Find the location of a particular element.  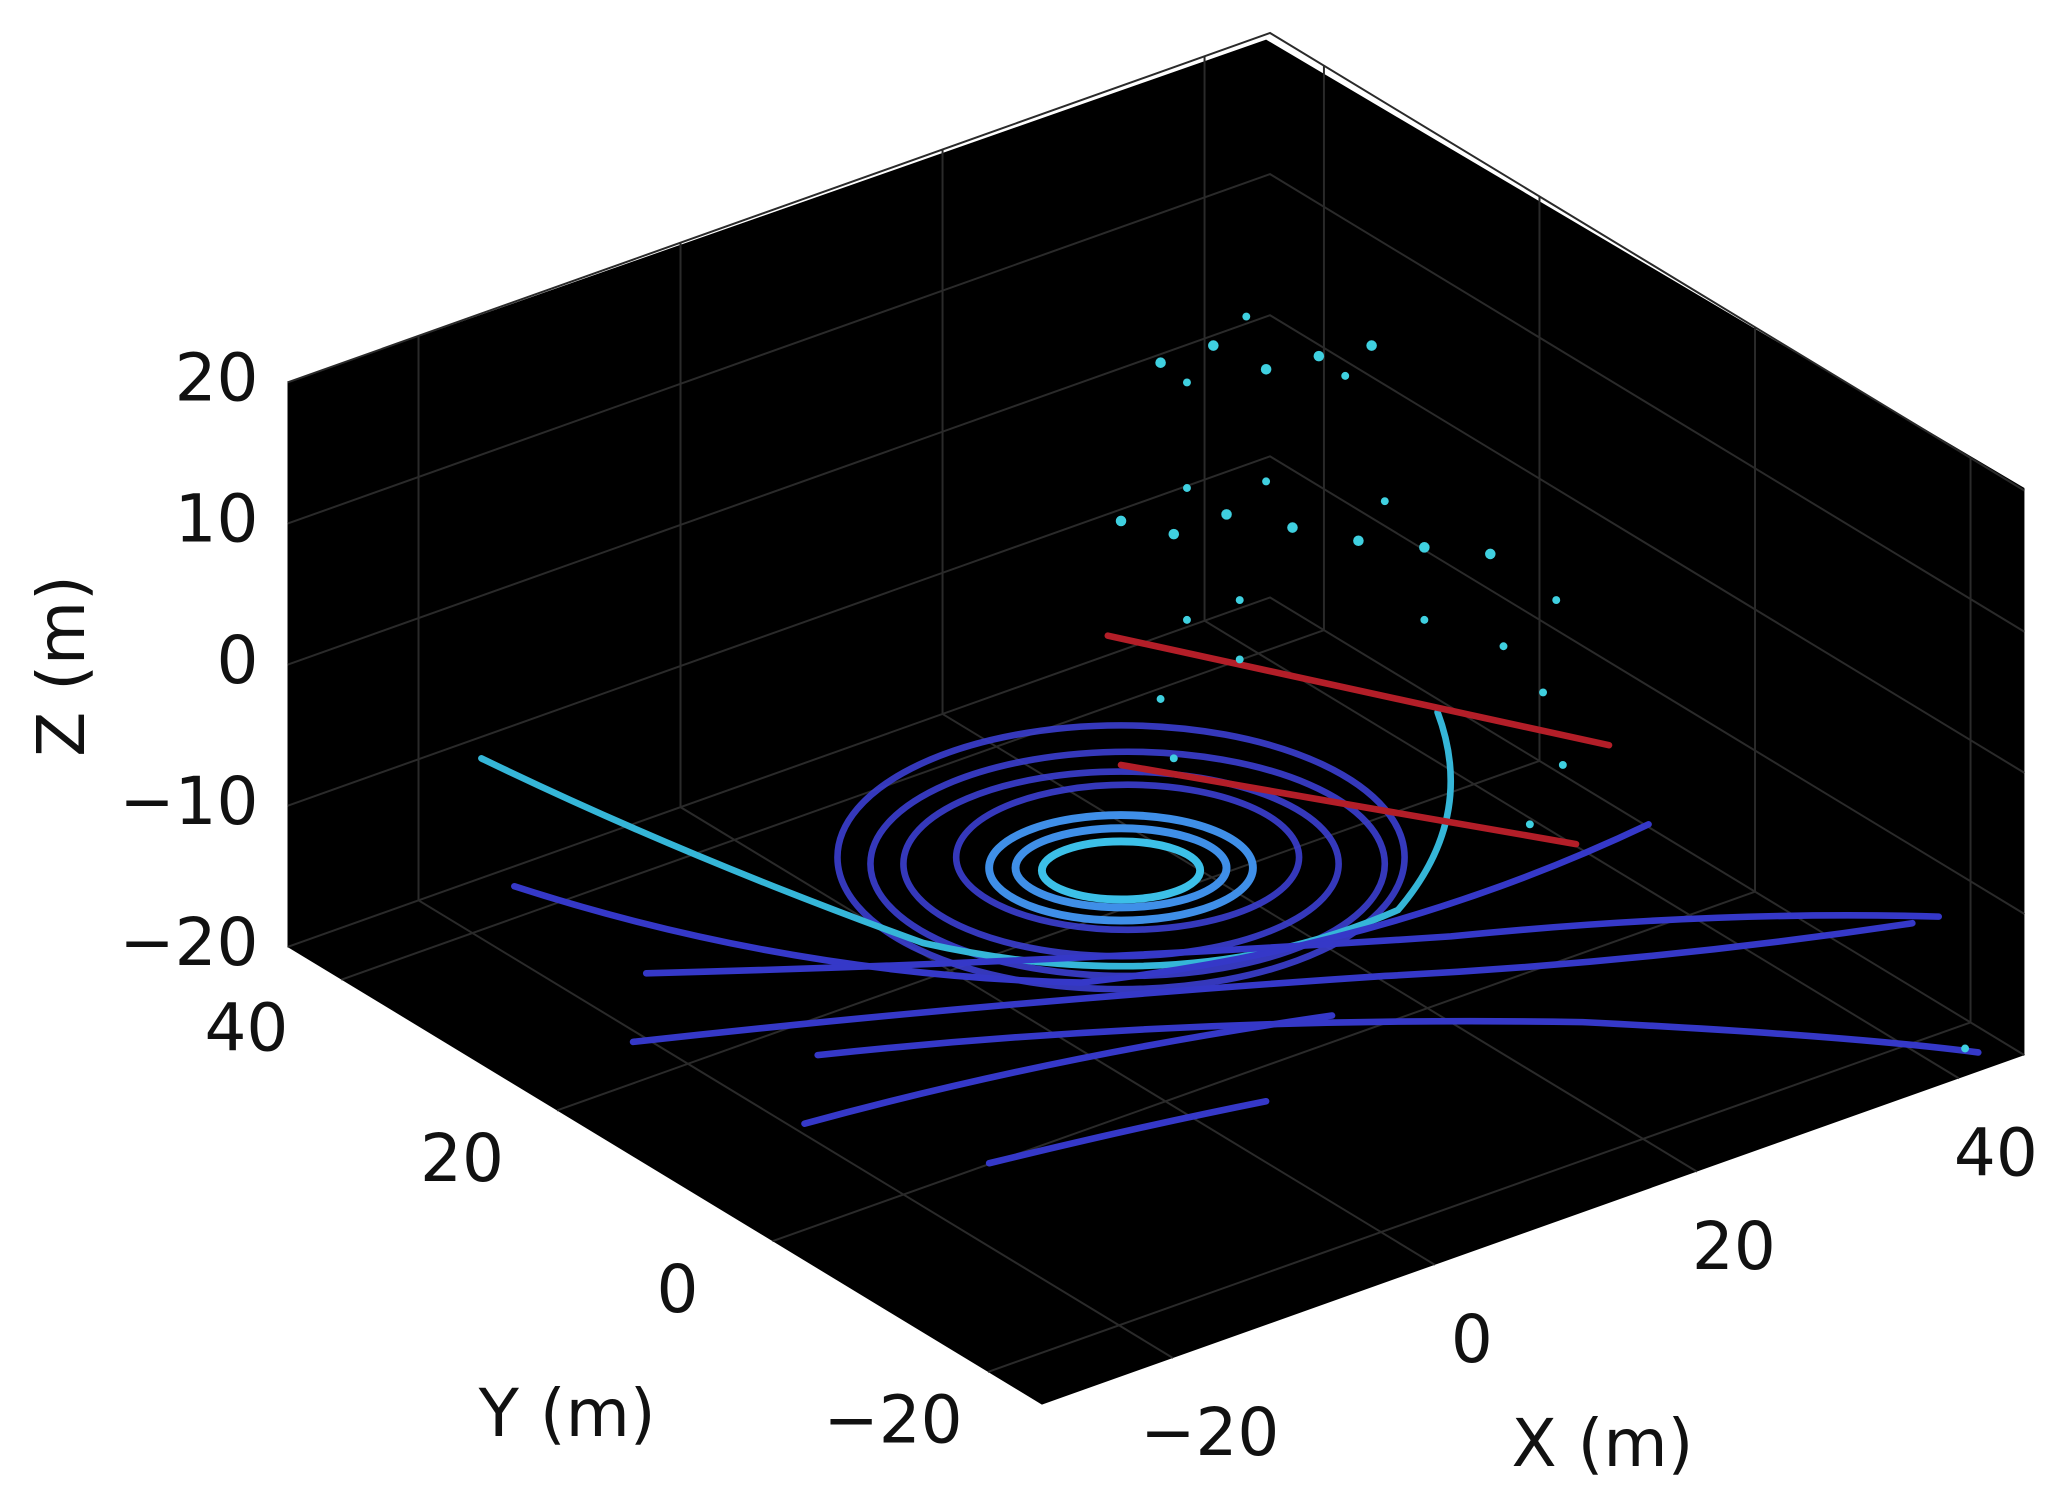

x-tick-label: 20 is located at coordinates (1734, 1246).